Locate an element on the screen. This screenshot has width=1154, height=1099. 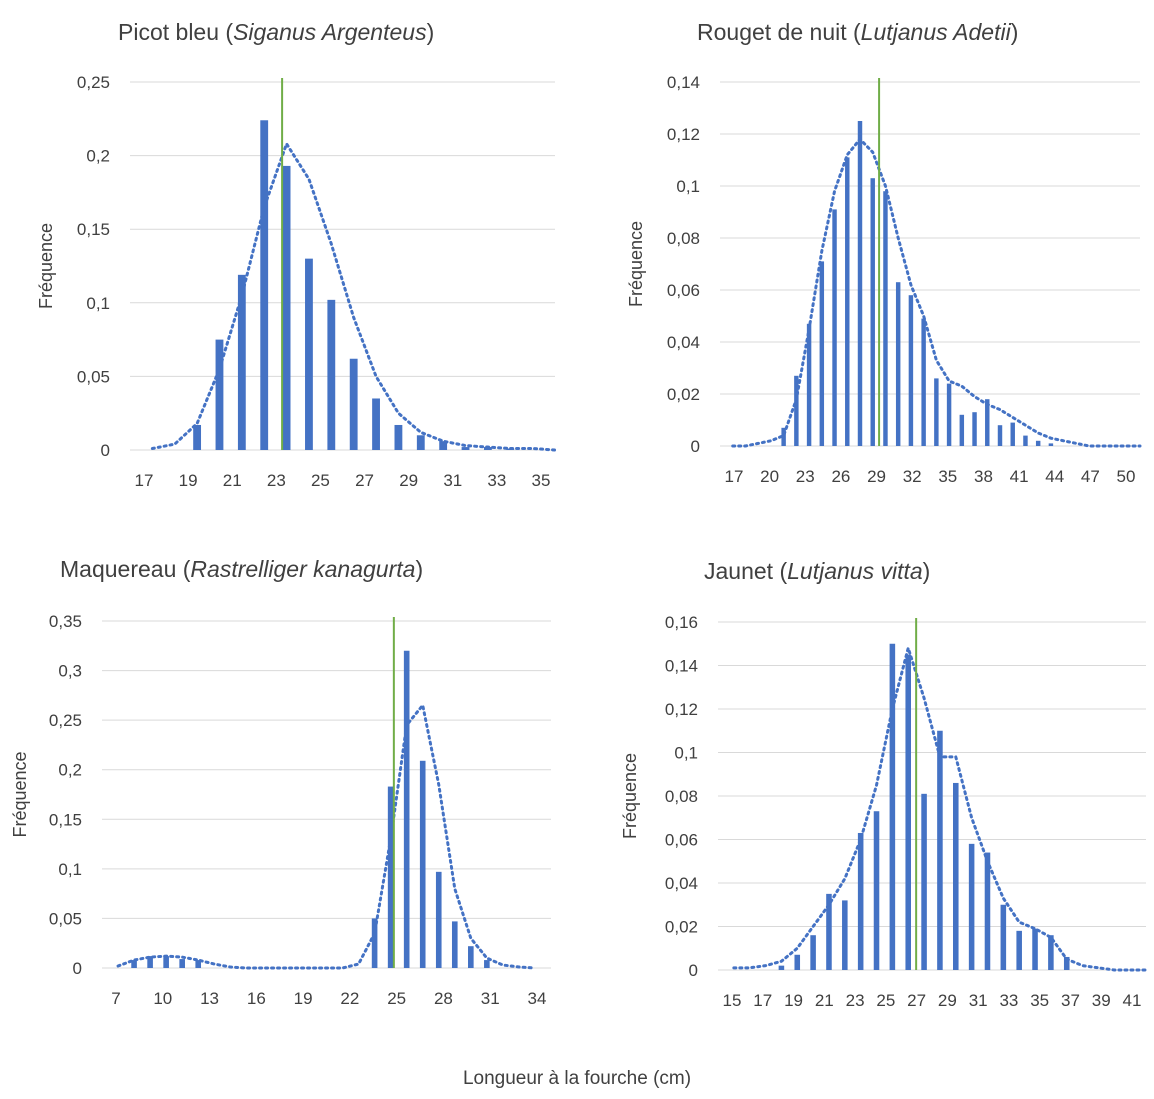
x-tick-label: 50 is located at coordinates (1126, 476).